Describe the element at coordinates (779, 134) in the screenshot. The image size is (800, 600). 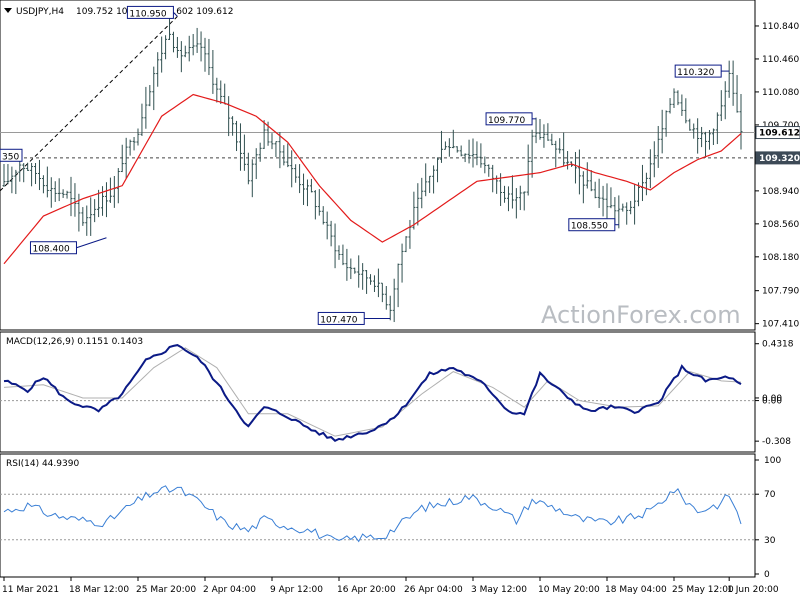
I see `price-marker-label: 109.612` at that location.